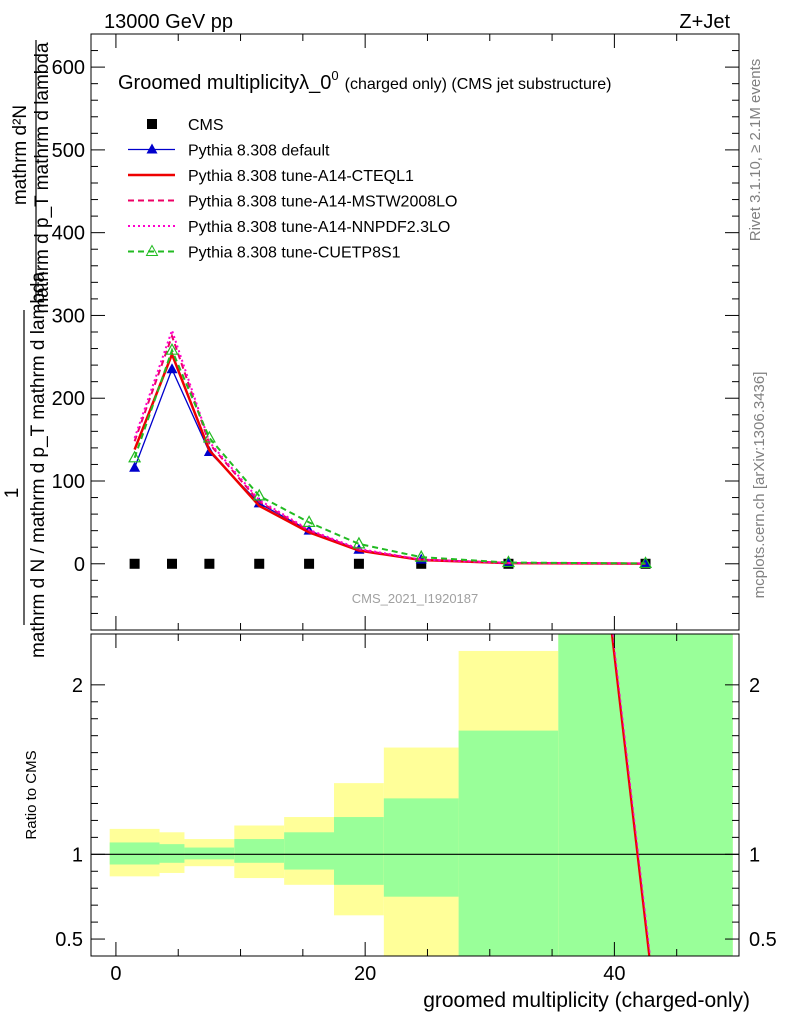  I want to click on main-ytick-label: 400, so click(68, 234).